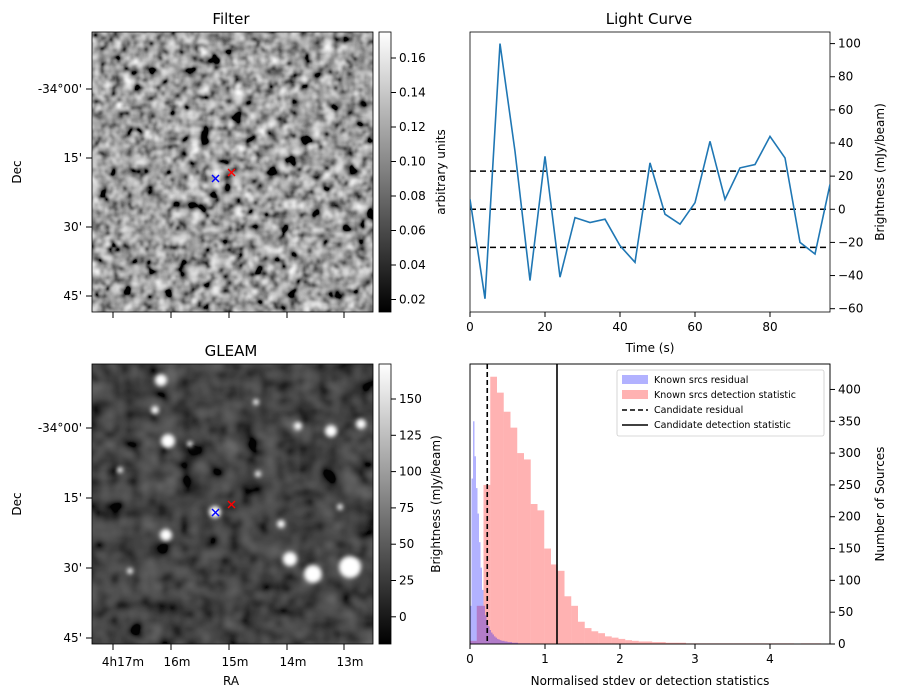 The width and height of the screenshot is (898, 699). What do you see at coordinates (619, 327) in the screenshot?
I see `light-curve-xtick-label: 40` at bounding box center [619, 327].